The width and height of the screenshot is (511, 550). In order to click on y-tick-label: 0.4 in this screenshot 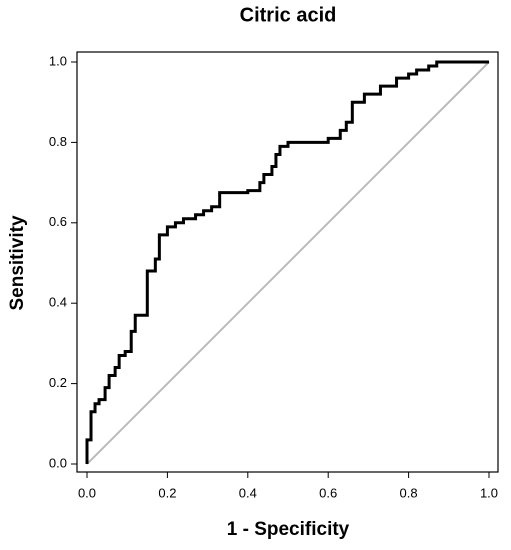, I will do `click(58, 302)`.